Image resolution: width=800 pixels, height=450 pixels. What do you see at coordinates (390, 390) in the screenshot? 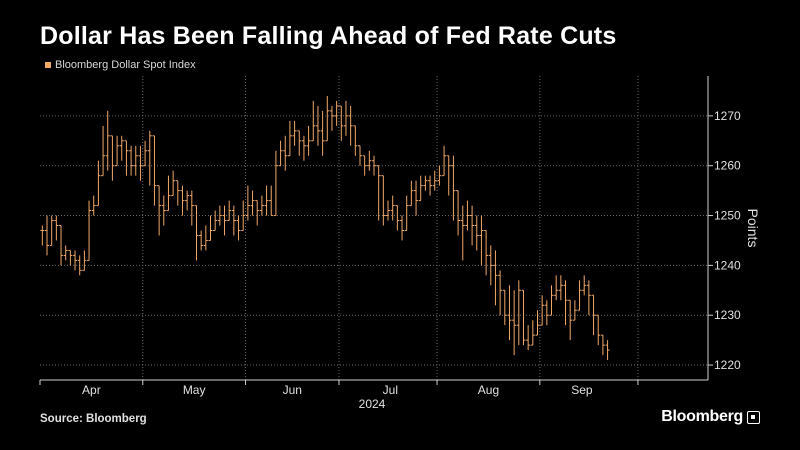
I see `x-tick-label: Jul` at bounding box center [390, 390].